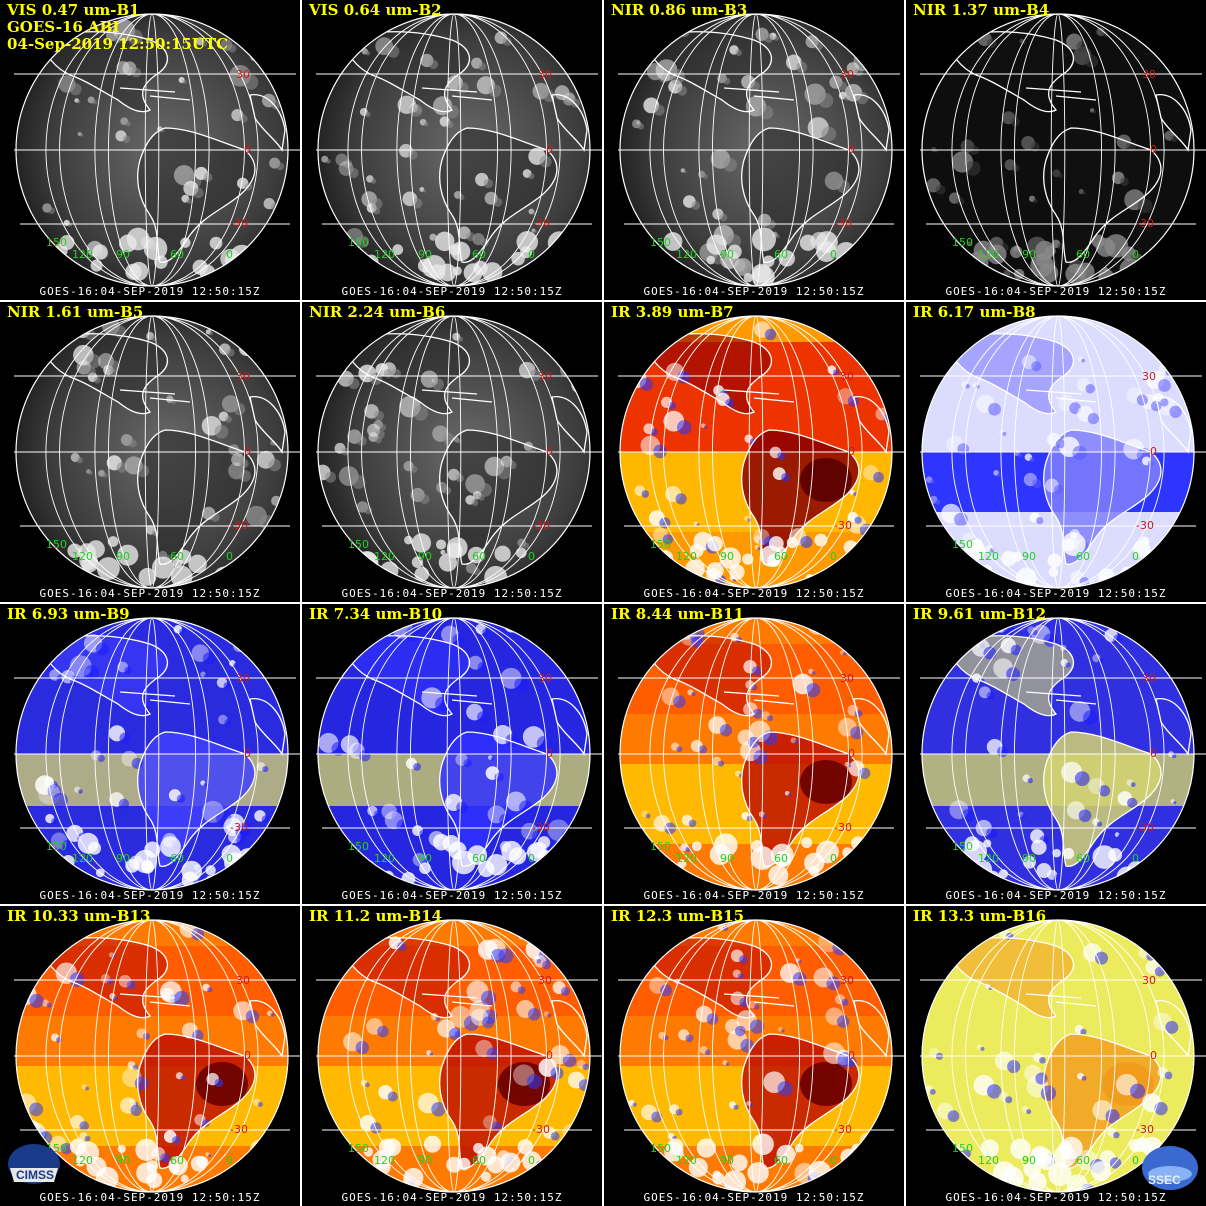  Describe the element at coordinates (63, 27) in the screenshot. I see `satellite-name: GOES-16 ABI` at that location.